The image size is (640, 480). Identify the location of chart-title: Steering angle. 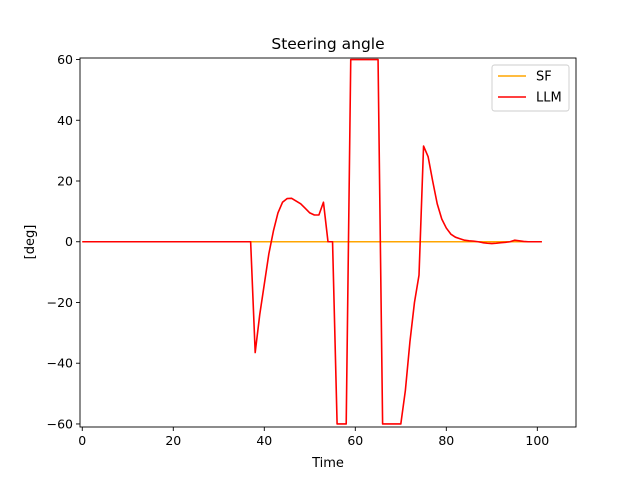
(327, 44).